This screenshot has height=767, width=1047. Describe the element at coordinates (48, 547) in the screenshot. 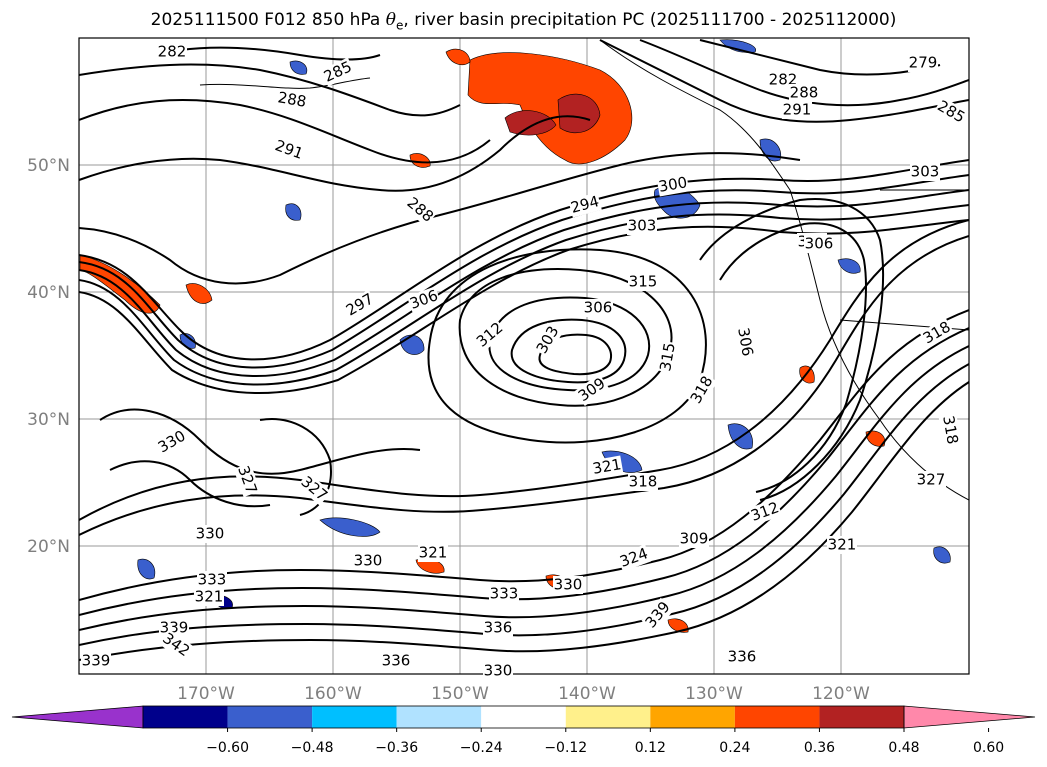

I see `lat-label: 20°N` at that location.